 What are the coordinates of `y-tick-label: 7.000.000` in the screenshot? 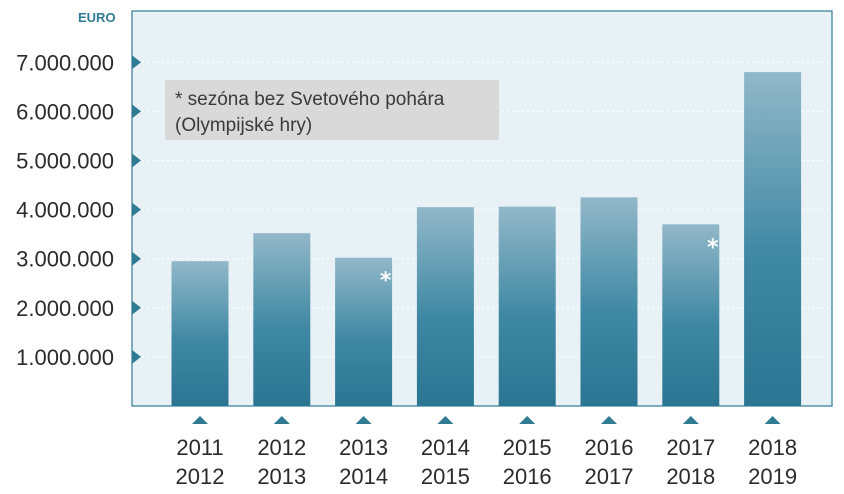 It's located at (65, 62).